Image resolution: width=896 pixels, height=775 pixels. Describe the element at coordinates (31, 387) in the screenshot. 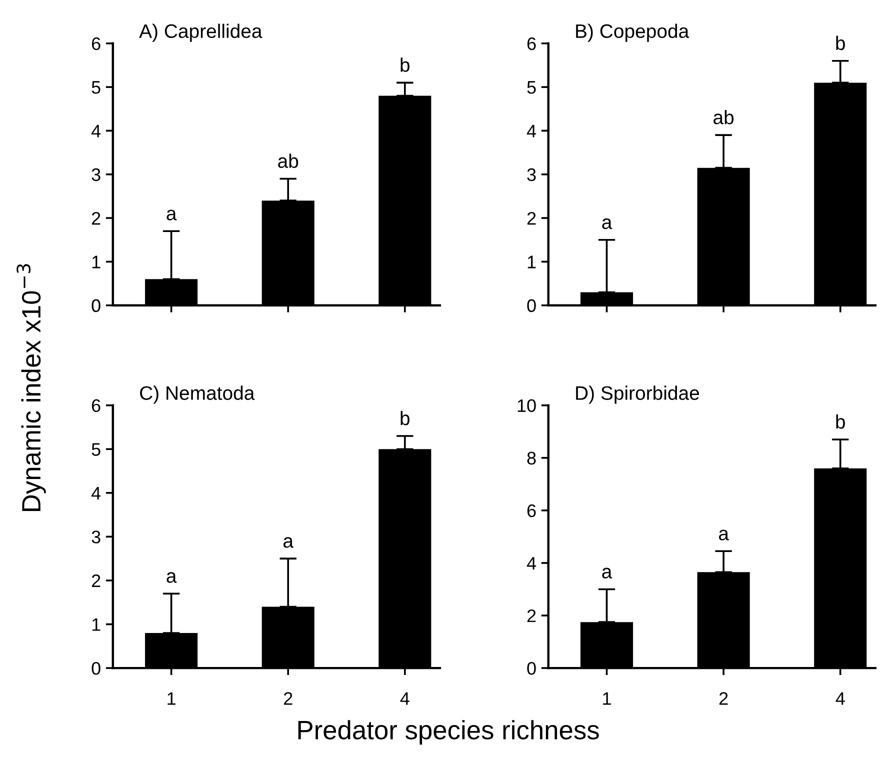

I see `y-axis-title: Dynamic index x10$^{−3}$` at that location.